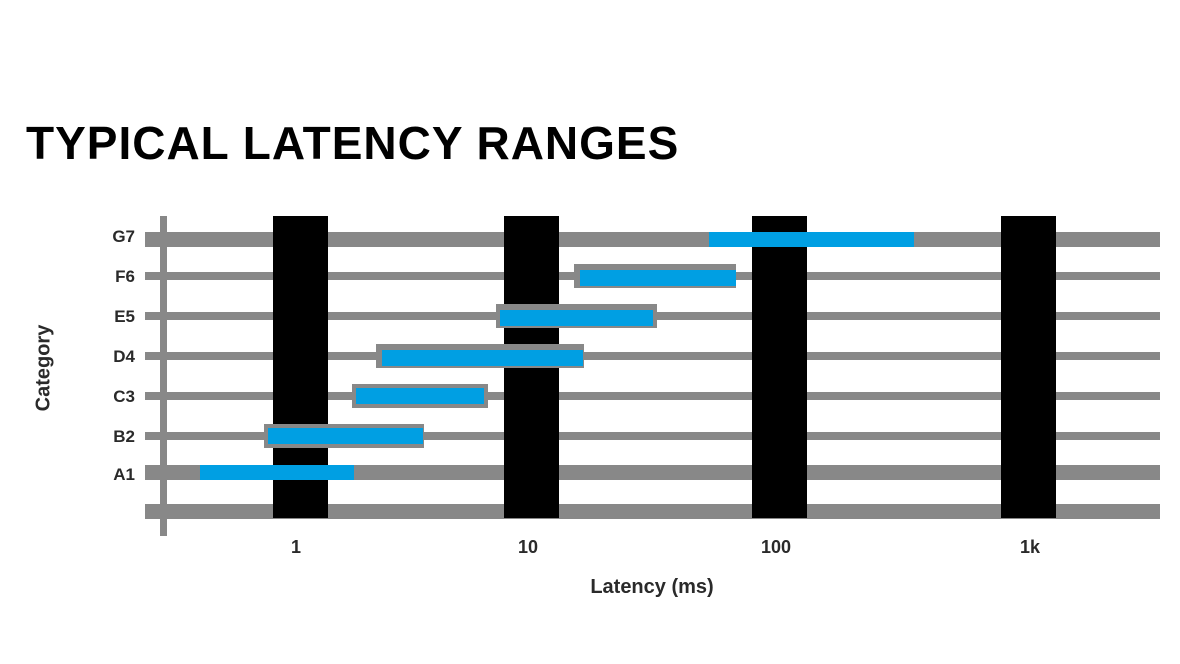 This screenshot has height=664, width=1180. I want to click on y-tick-label: E5, so click(124, 316).